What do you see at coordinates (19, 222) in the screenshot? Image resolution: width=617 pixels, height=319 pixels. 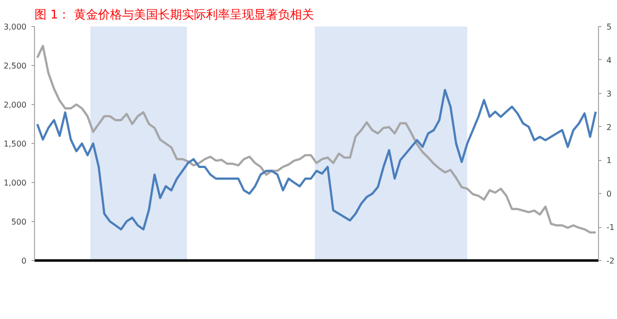 I see `y-tick-label: 500` at bounding box center [19, 222].